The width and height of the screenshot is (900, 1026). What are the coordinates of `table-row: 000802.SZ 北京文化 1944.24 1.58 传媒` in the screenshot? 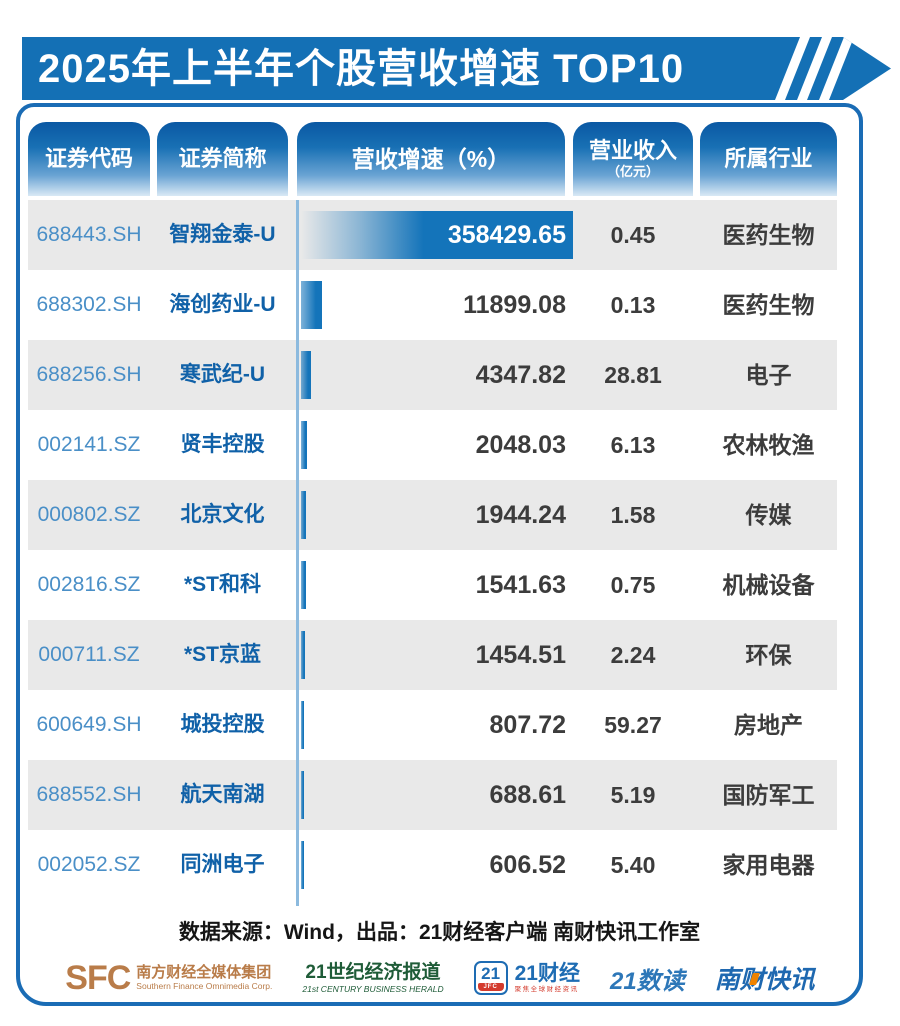 It's located at (432, 515).